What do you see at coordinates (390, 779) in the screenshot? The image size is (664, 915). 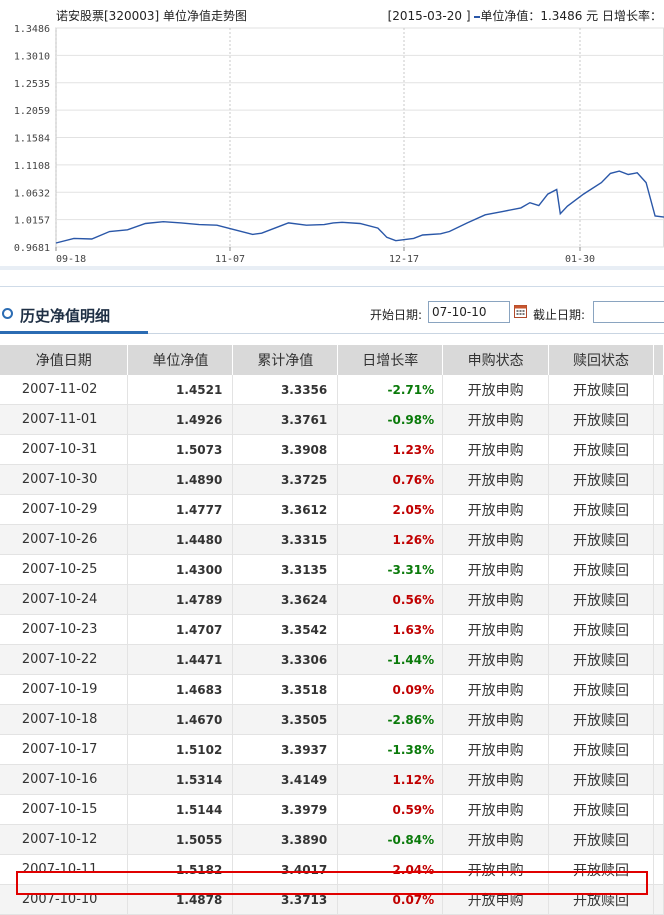 I see `row-daily-growth: 1.12%` at bounding box center [390, 779].